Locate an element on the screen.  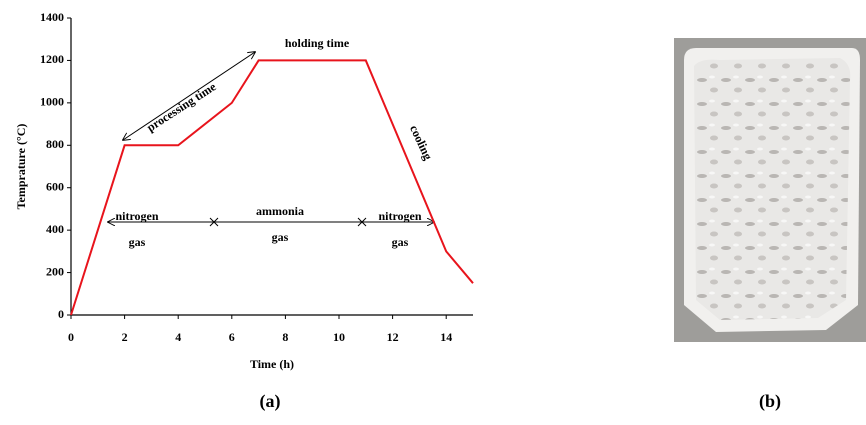
x-tick-label: 8 is located at coordinates (285, 337).